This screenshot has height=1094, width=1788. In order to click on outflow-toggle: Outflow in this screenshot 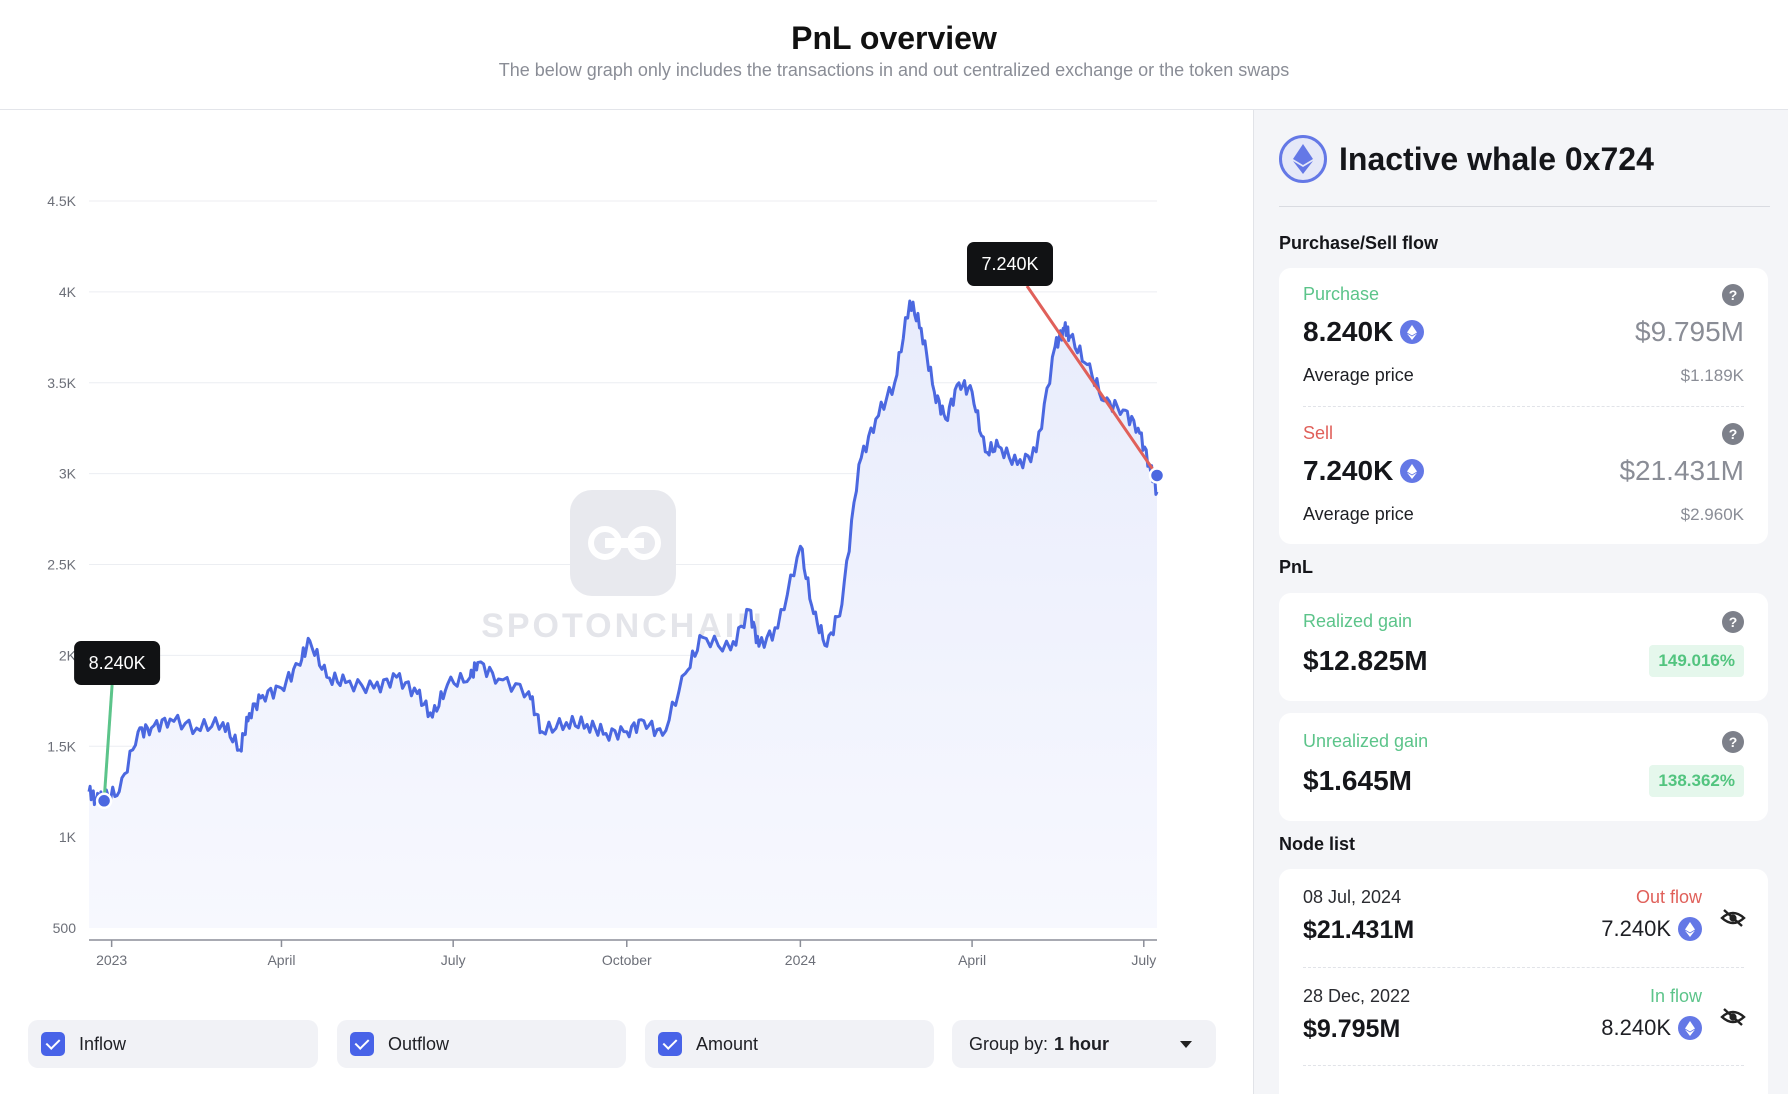, I will do `click(481, 1044)`.